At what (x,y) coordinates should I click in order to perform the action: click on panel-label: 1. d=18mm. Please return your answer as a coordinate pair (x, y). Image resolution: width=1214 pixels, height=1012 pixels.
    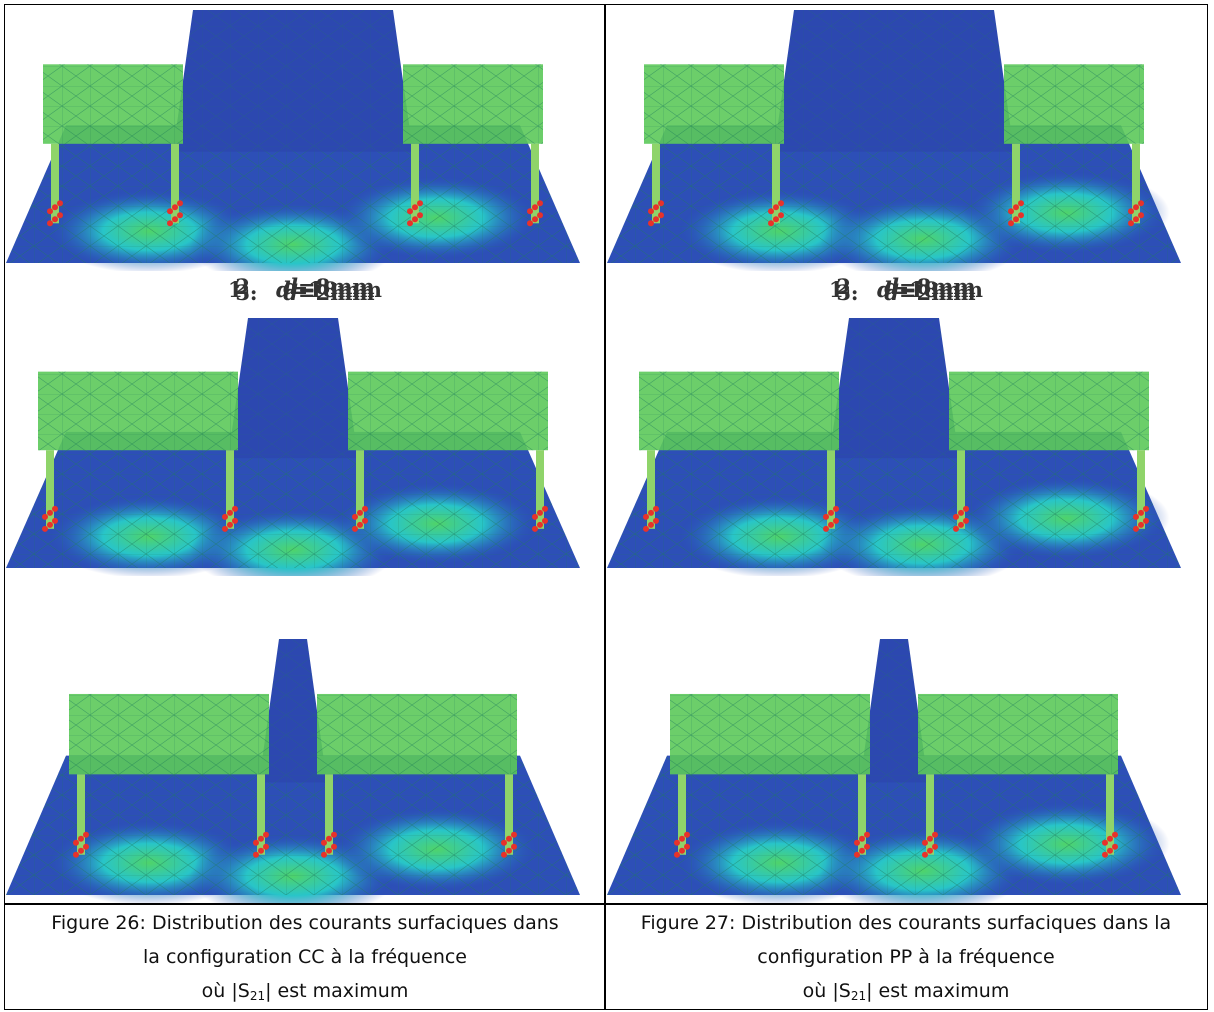
    Looking at the image, I should click on (305, 289).